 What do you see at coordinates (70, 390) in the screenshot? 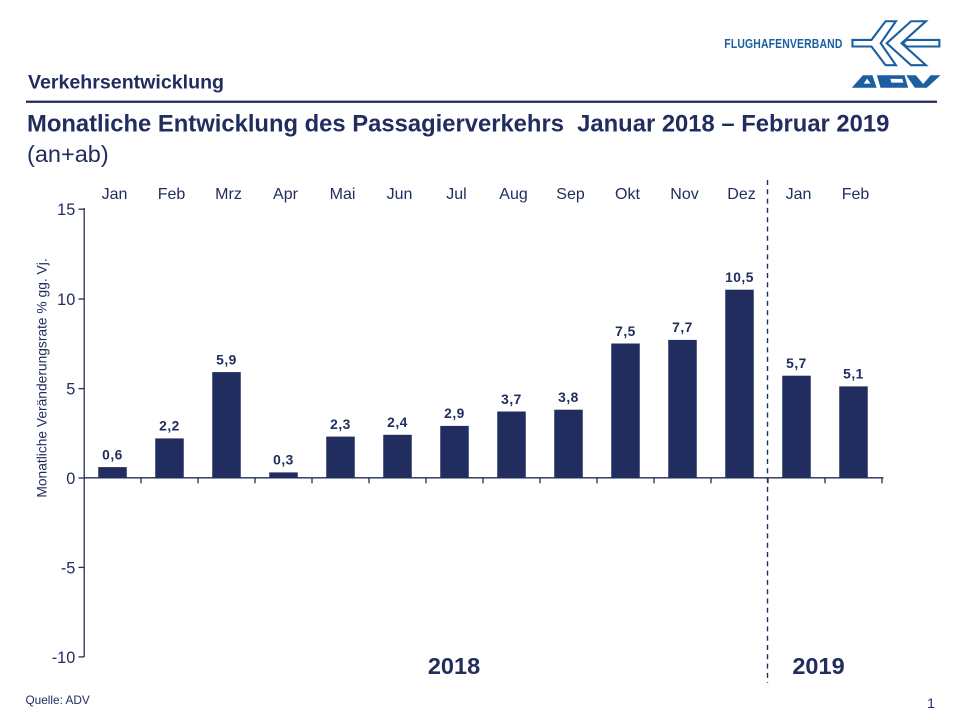
I see `svg-text: 5` at bounding box center [70, 390].